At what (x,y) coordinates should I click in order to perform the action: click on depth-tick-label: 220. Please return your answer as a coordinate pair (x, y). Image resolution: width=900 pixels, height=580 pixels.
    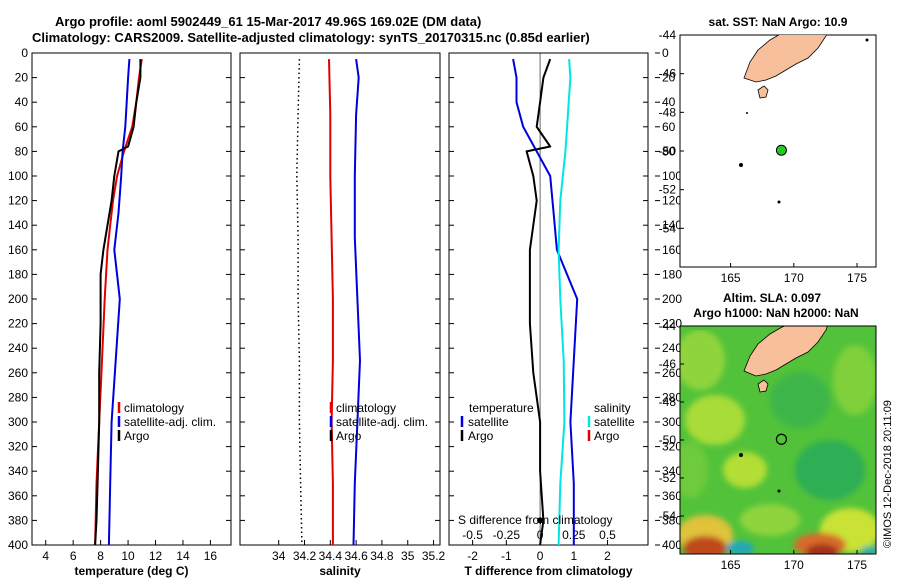
    Looking at the image, I should click on (18, 324).